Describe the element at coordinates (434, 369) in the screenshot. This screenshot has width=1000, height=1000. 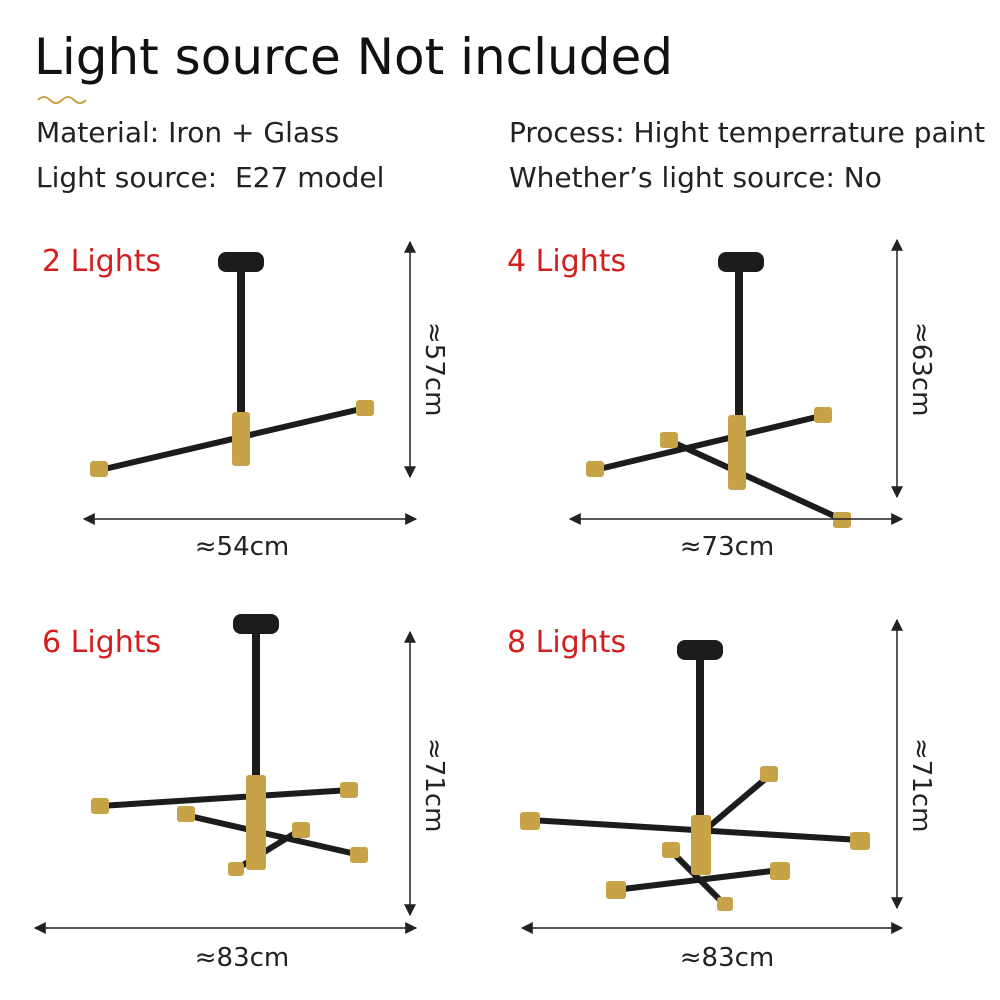
I see `height-label: ≈57cm` at that location.